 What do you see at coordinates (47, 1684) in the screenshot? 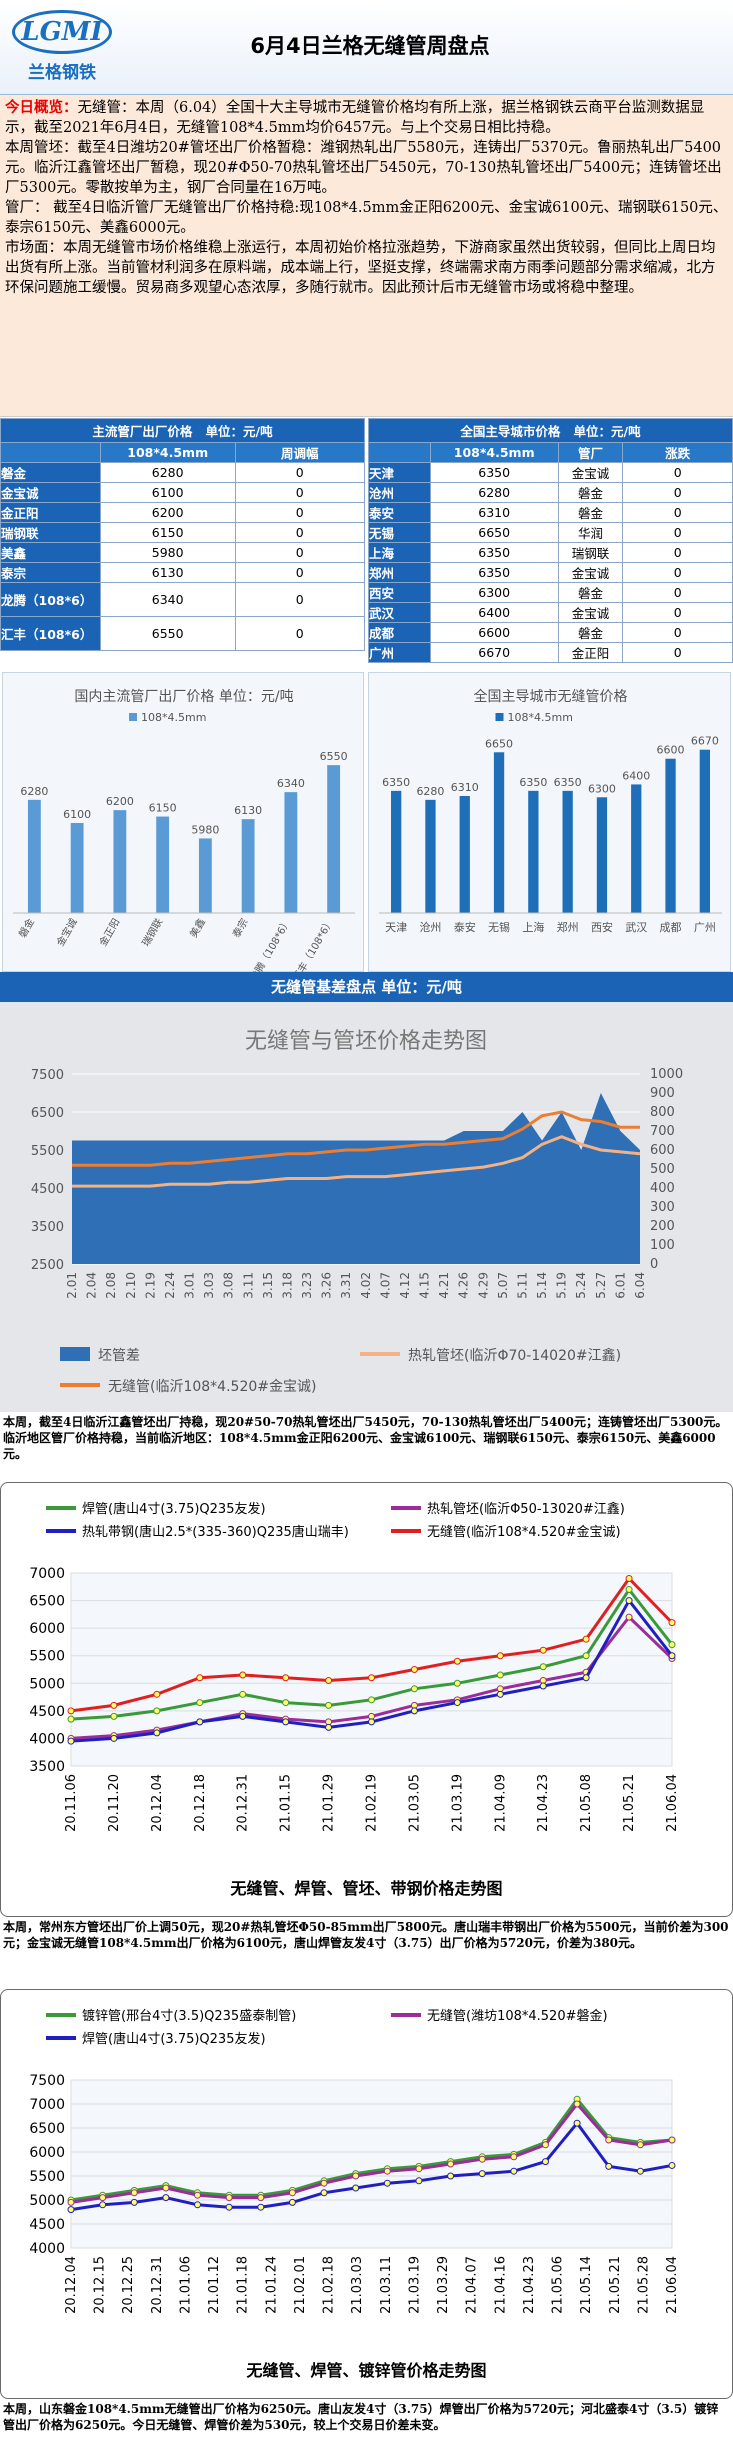
I see `y-tick: 5000` at bounding box center [47, 1684].